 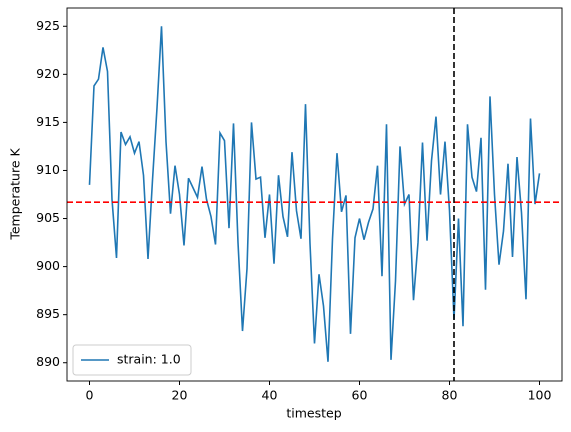 What do you see at coordinates (48, 169) in the screenshot?
I see `y-tick-label: 910` at bounding box center [48, 169].